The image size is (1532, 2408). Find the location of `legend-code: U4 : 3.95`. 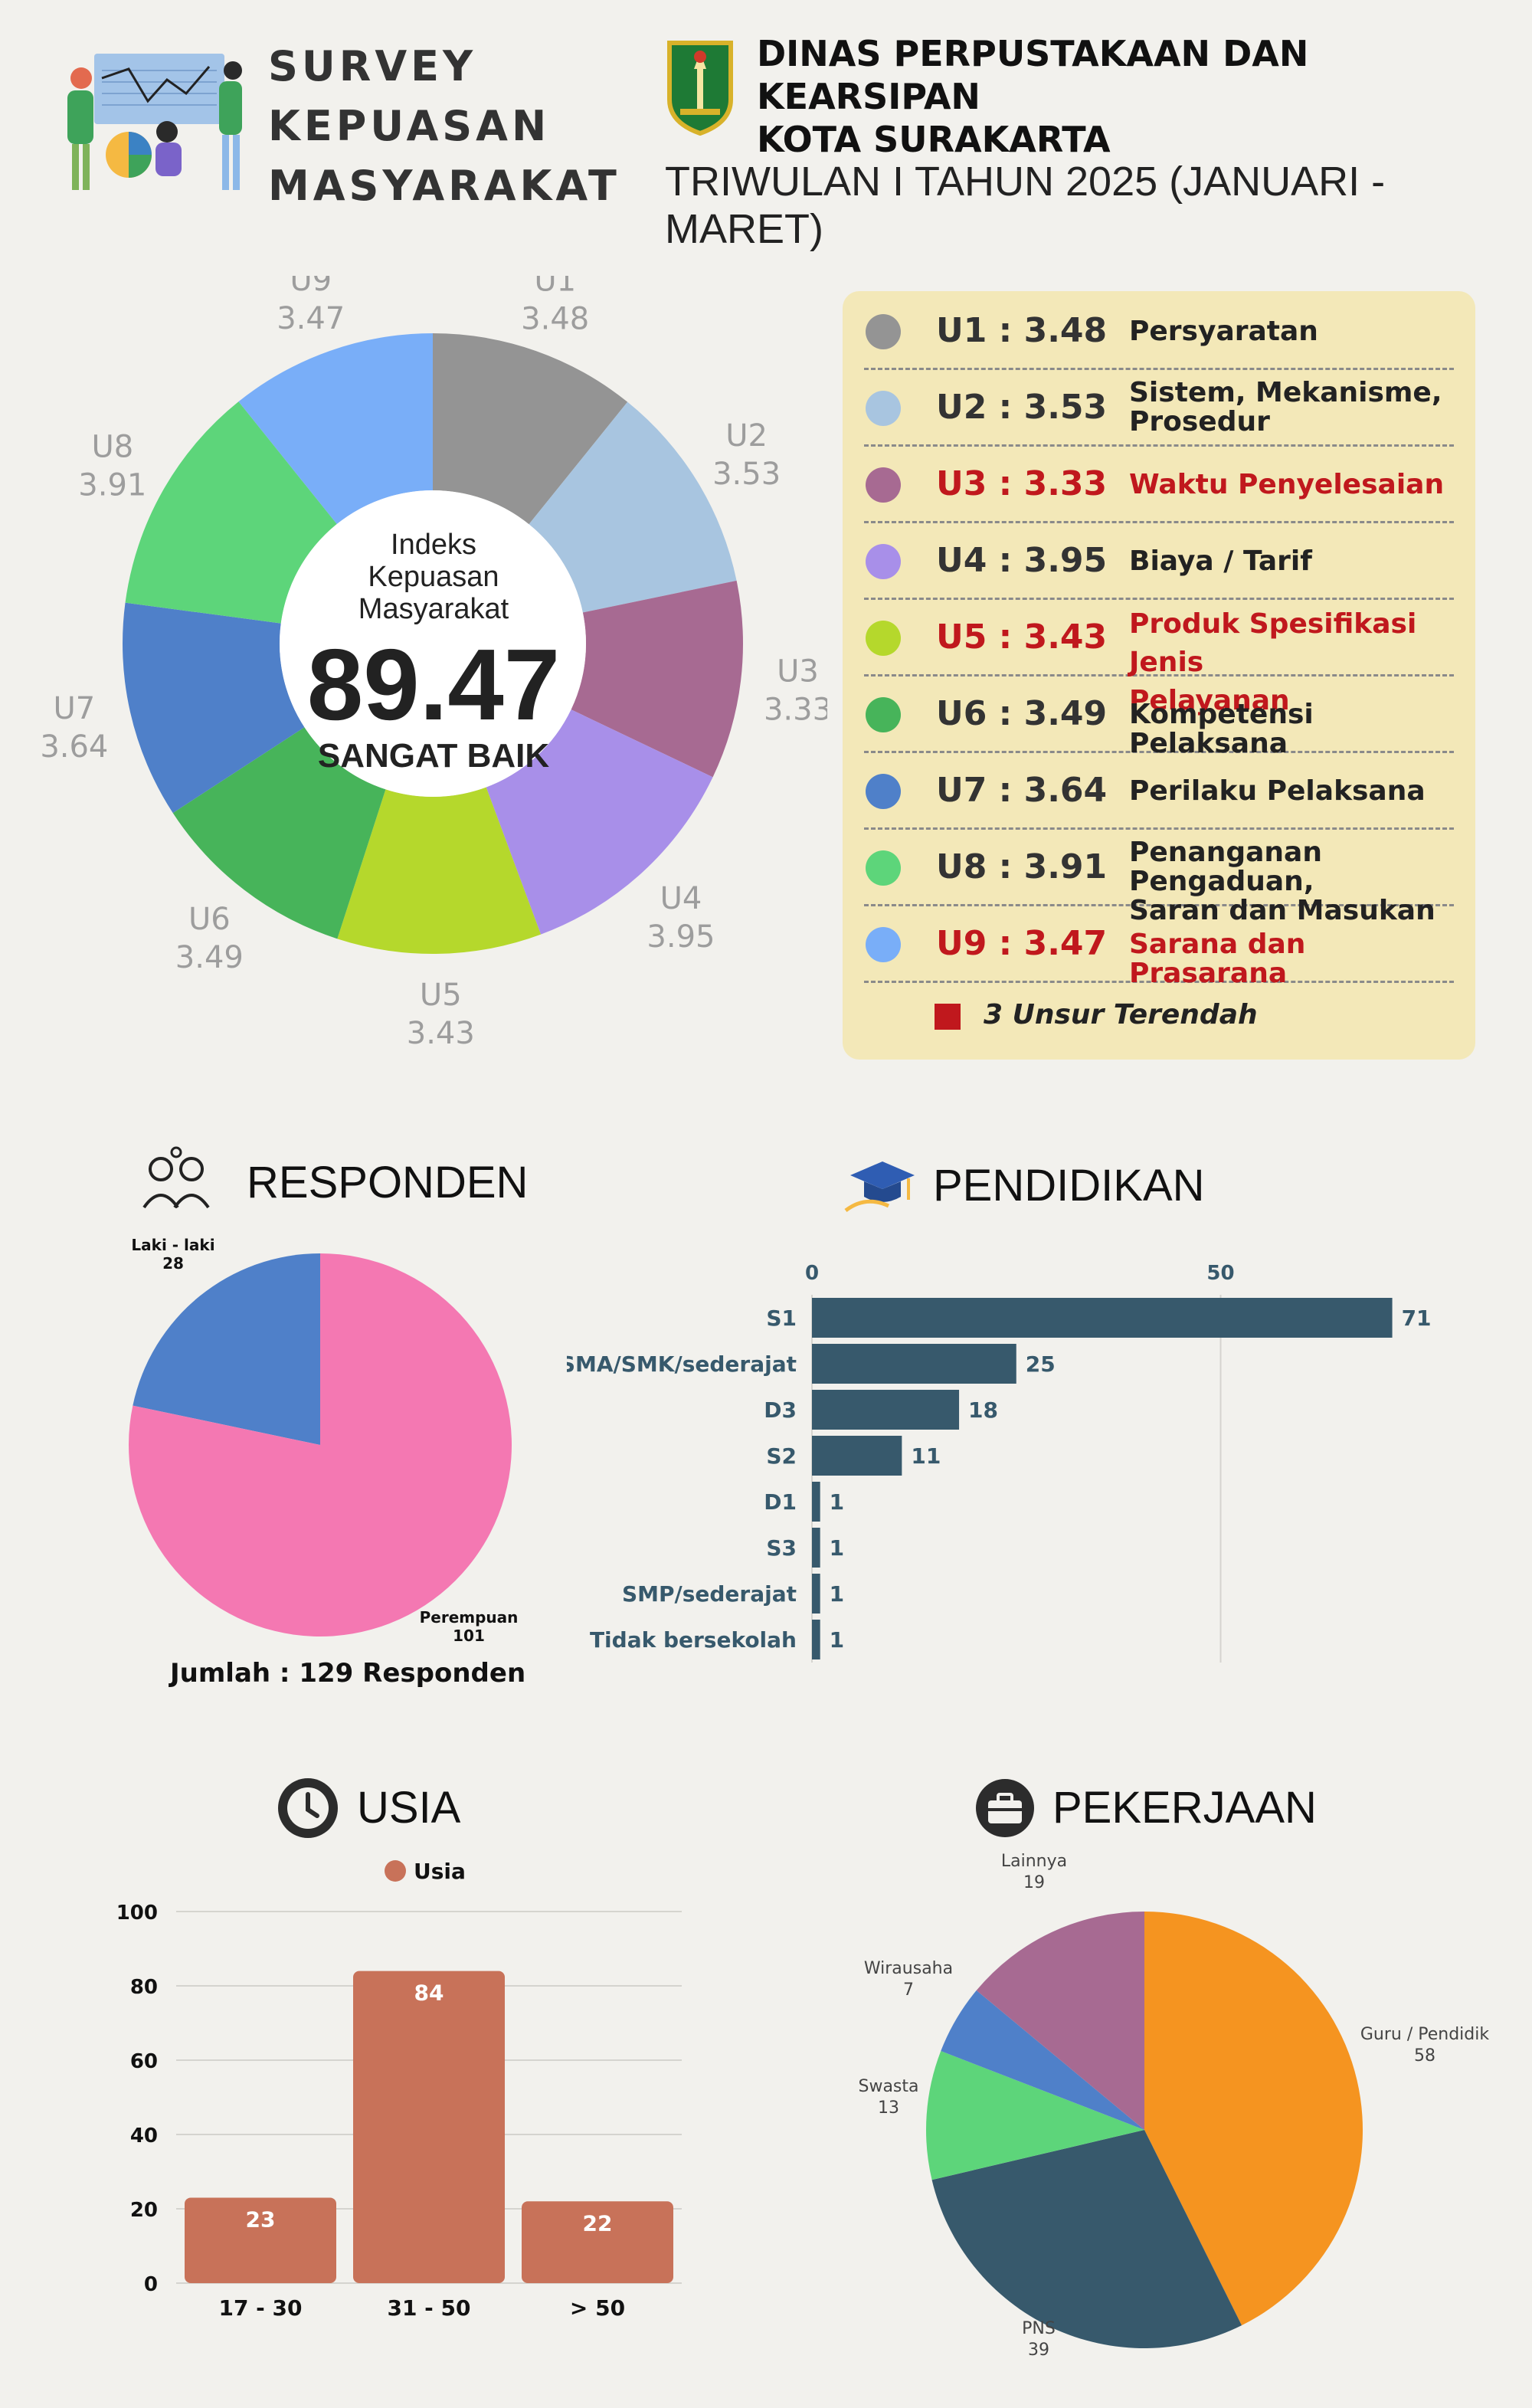

legend-code: U4 : 3.95 is located at coordinates (1022, 560).